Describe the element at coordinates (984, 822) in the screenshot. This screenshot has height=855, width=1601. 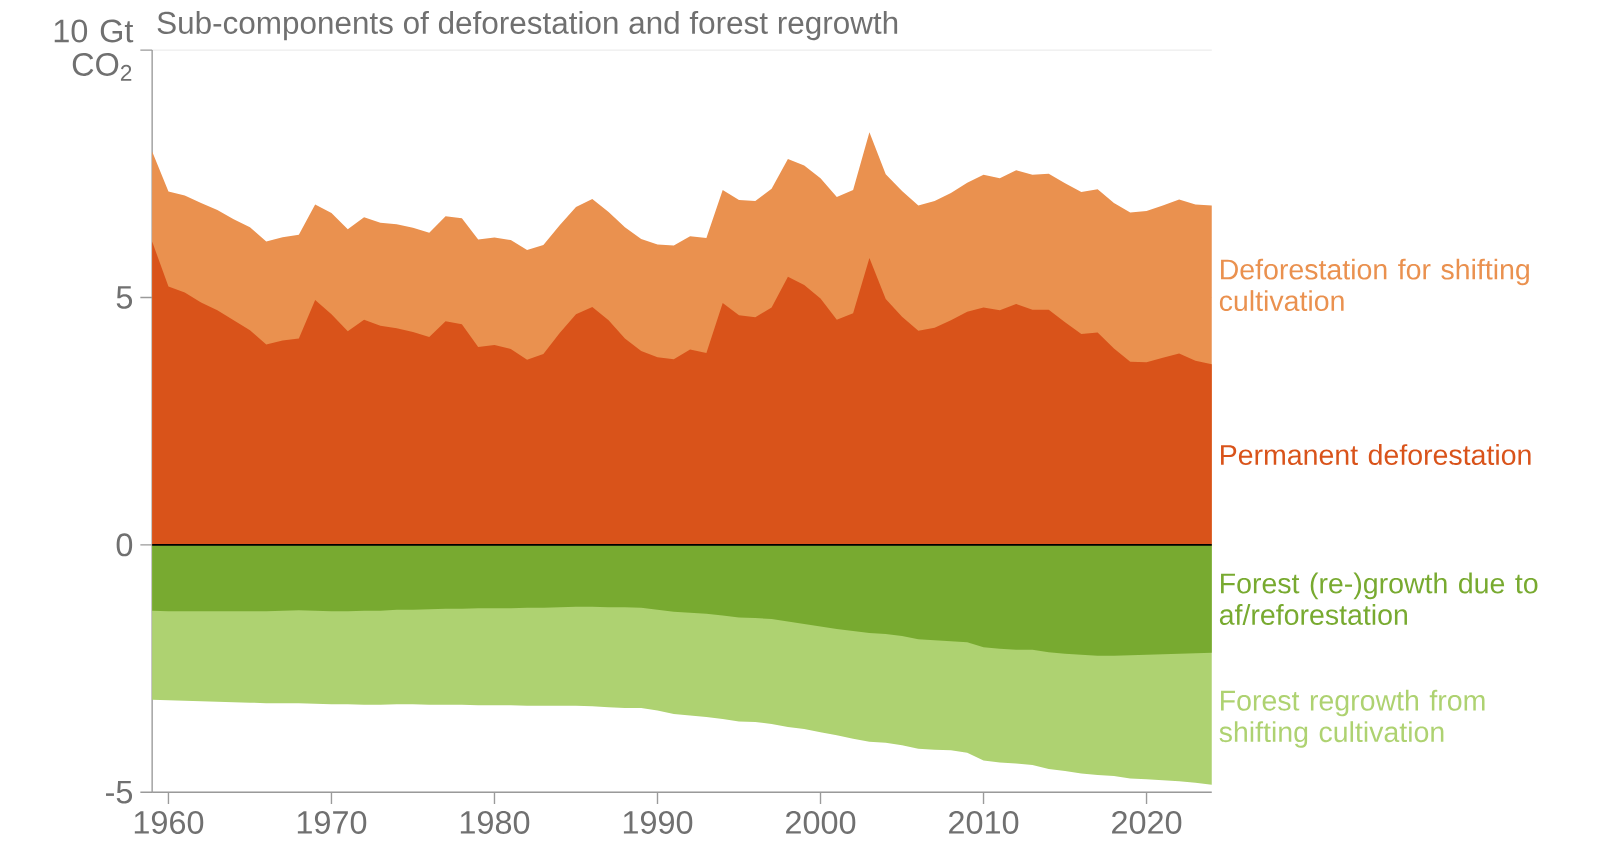
I see `x-tick-label: 2010` at that location.